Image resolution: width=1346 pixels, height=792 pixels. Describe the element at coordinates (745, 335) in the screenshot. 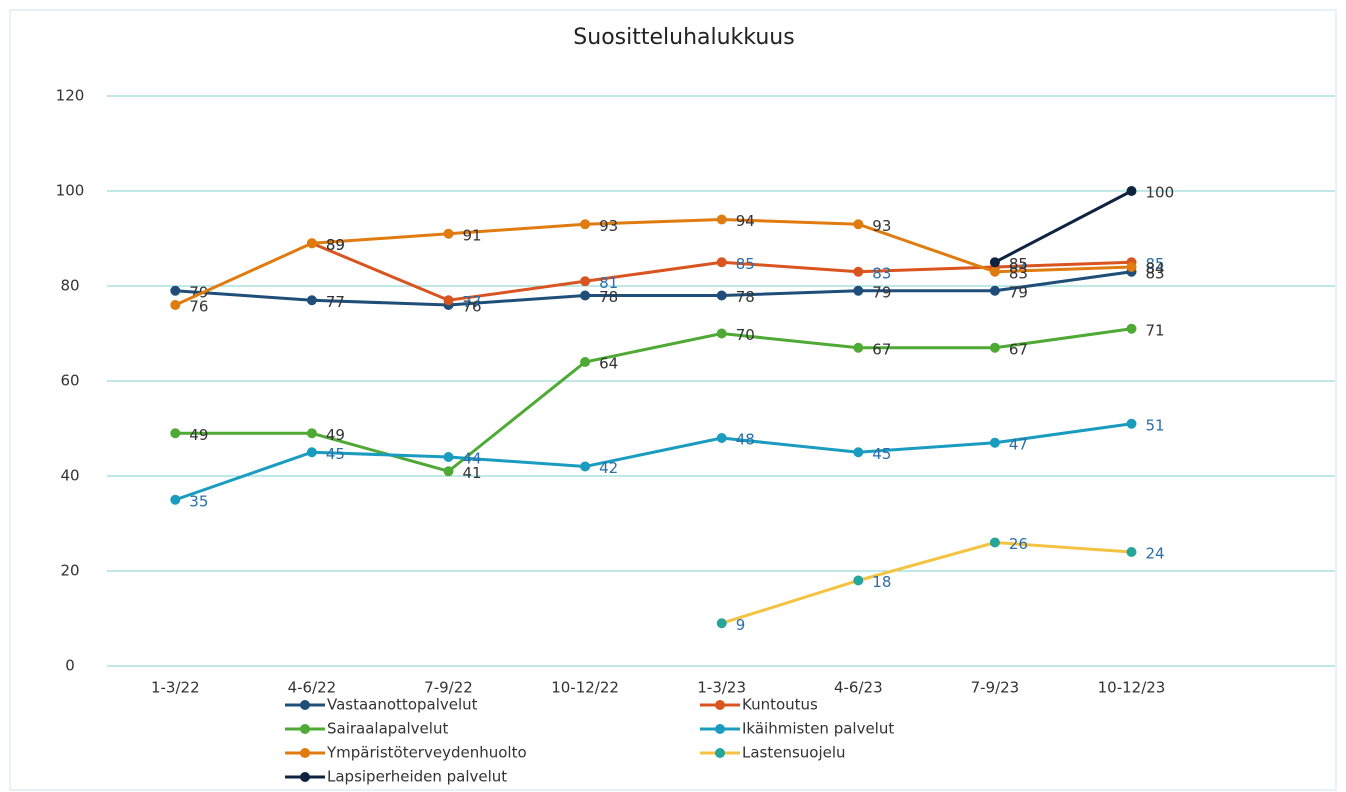

I see `data-label: 70` at that location.